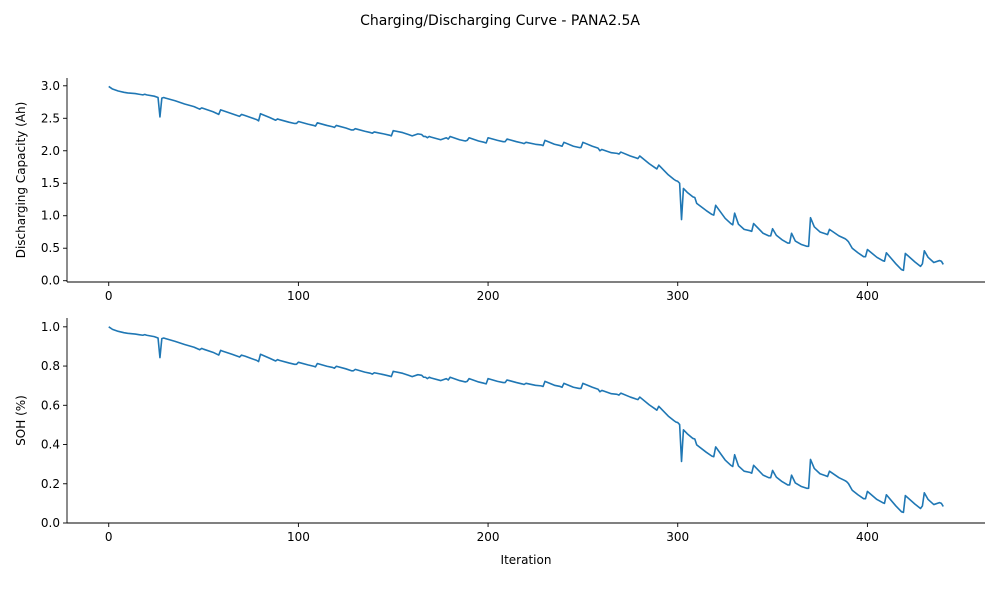 This screenshot has width=1000, height=600. Describe the element at coordinates (298, 296) in the screenshot. I see `top-x-tick-label: 100` at that location.